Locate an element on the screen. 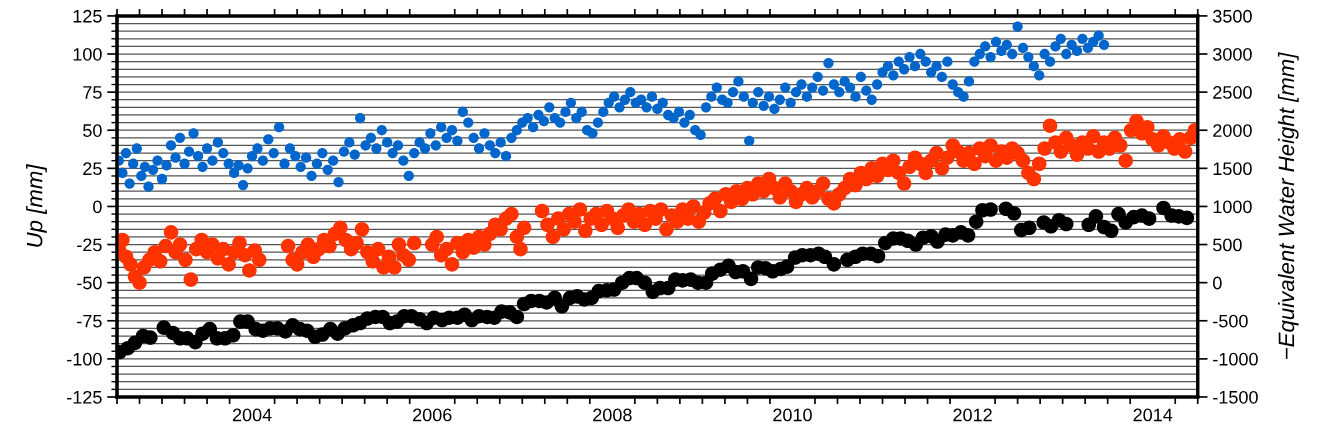 The height and width of the screenshot is (436, 1322). x-tick-label: 2014 is located at coordinates (1153, 415).